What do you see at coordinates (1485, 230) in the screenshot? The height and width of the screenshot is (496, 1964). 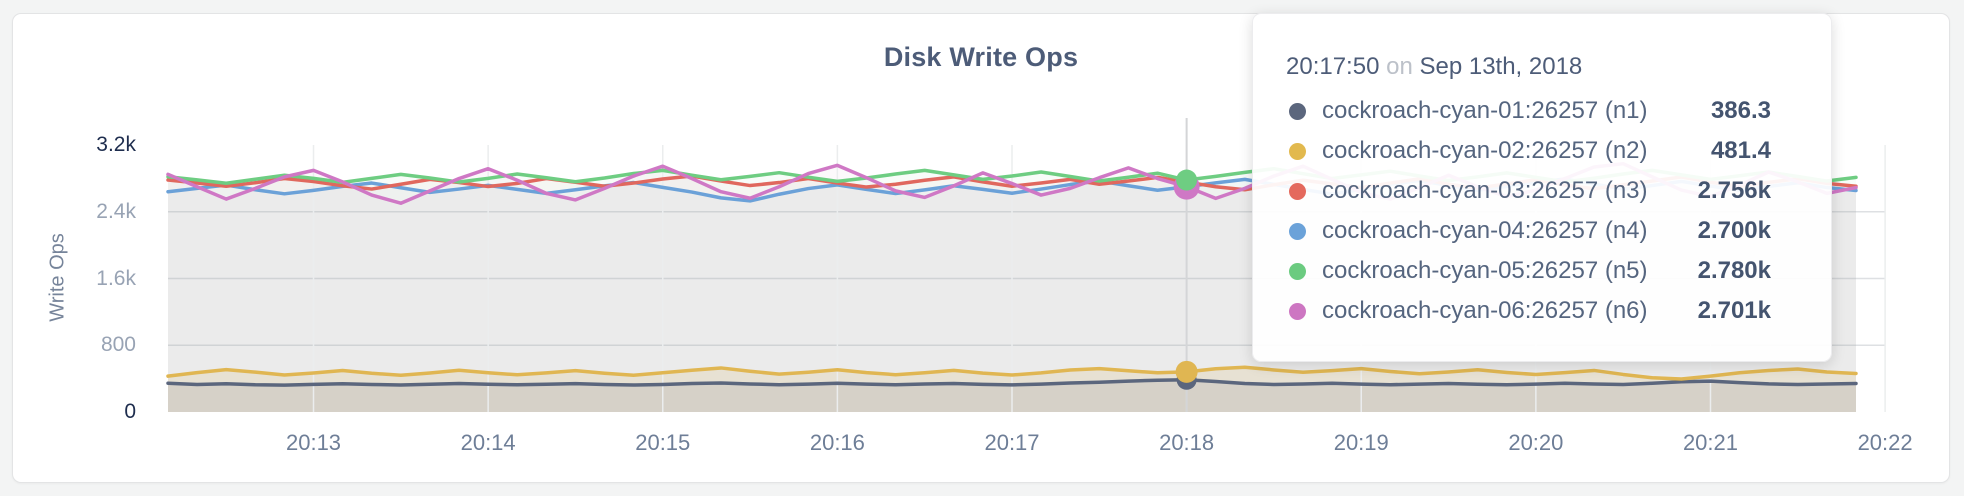 I see `tooltip-series-label: cockroach-cyan-04:26257 (n4)` at bounding box center [1485, 230].